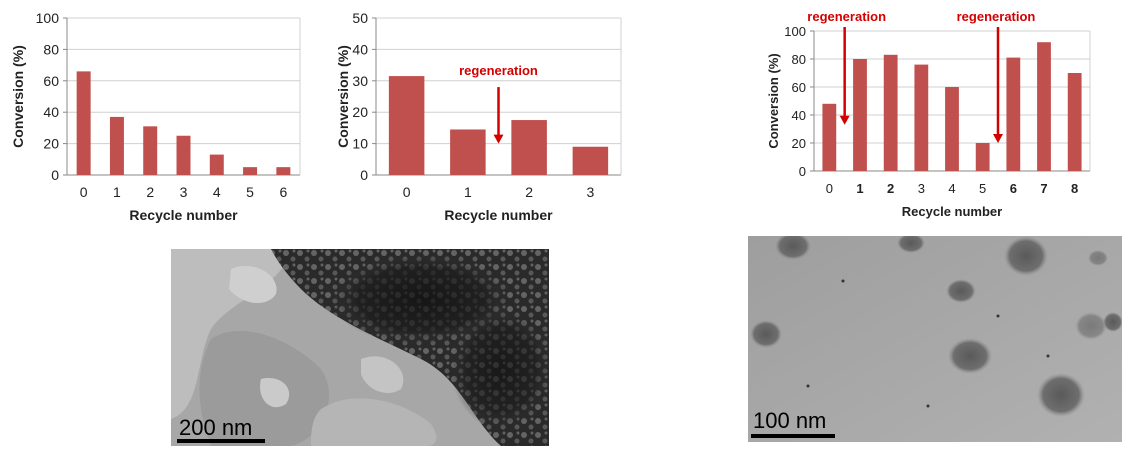 The height and width of the screenshot is (449, 1122). I want to click on tem-left-texture, so click(360, 347).